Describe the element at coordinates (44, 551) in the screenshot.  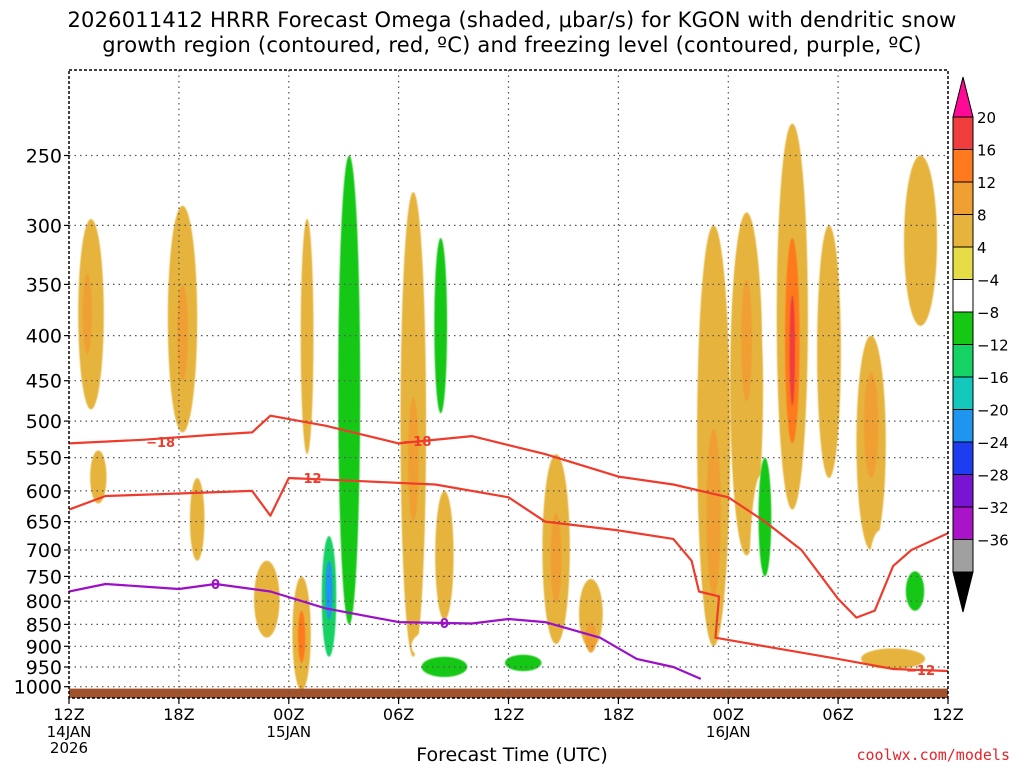
I see `y-tick-label: 700` at that location.